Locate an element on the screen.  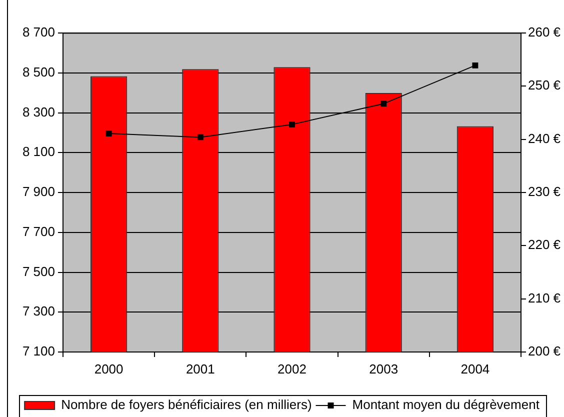
y2-tick-label: 260 € is located at coordinates (545, 32).